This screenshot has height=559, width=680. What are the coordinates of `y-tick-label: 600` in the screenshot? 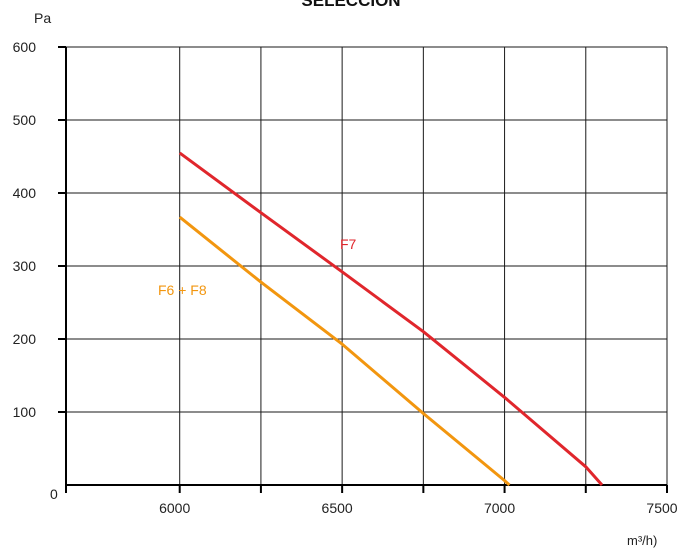 It's located at (25, 47).